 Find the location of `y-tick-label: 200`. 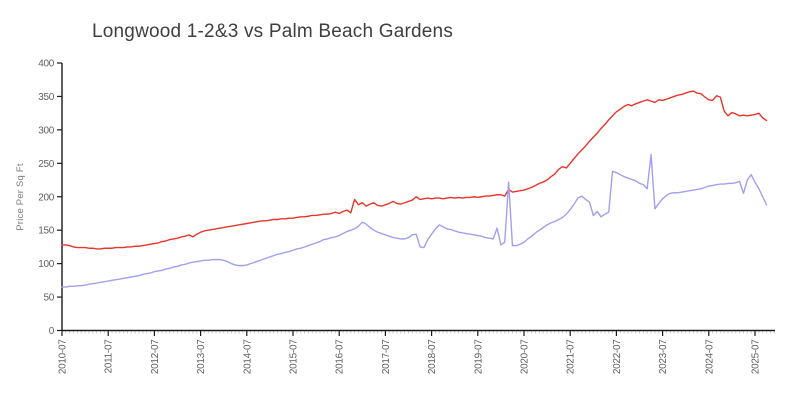

y-tick-label: 200 is located at coordinates (46, 197).